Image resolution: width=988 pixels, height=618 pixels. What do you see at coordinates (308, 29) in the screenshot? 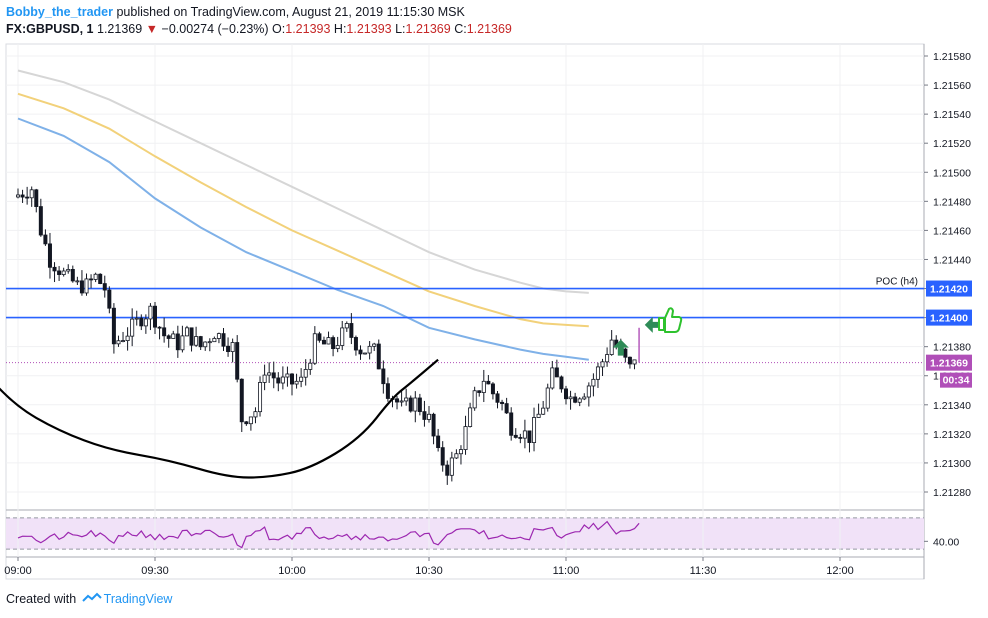
I see `open-value: 1.21393` at bounding box center [308, 29].